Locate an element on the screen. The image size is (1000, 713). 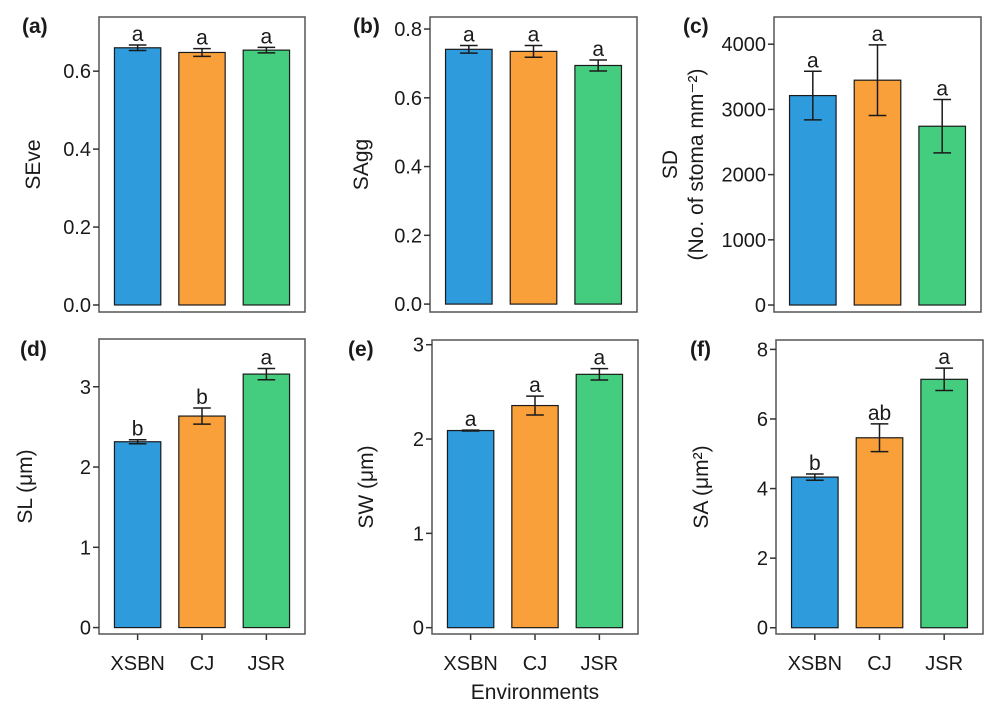
y-axis-title: SA (μm²) is located at coordinates (701, 486).